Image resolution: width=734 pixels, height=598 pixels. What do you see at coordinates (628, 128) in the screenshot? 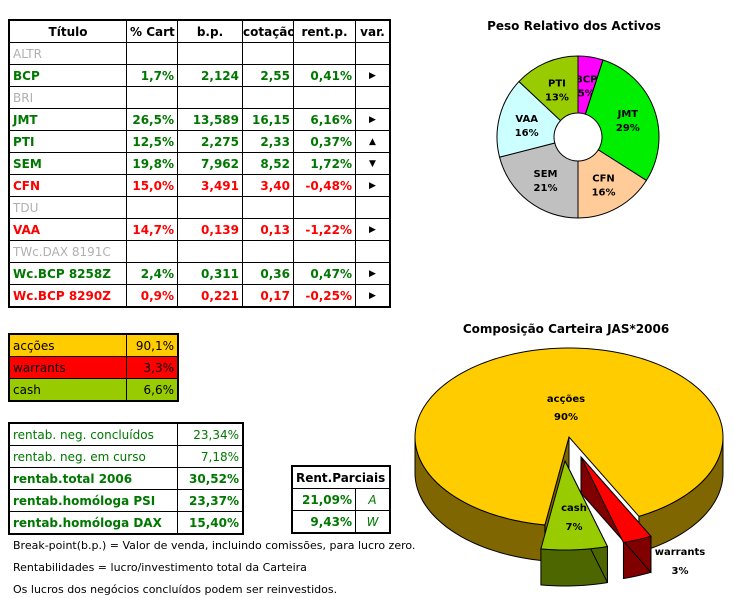
I see `donut-value-label: 29%` at bounding box center [628, 128].